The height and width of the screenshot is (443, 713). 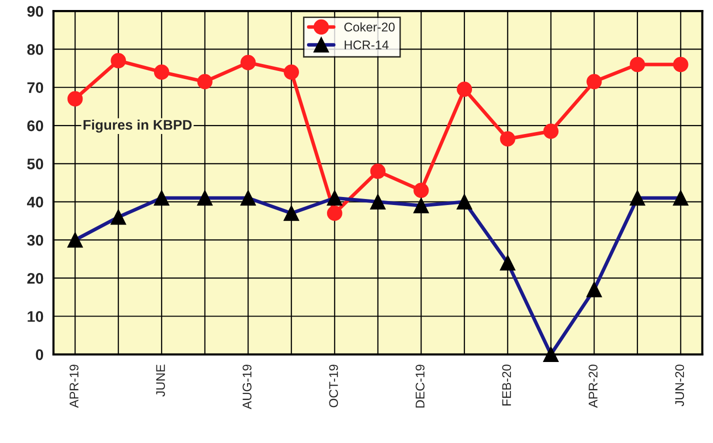 I want to click on y-tick-label: 60, so click(x=35, y=126).